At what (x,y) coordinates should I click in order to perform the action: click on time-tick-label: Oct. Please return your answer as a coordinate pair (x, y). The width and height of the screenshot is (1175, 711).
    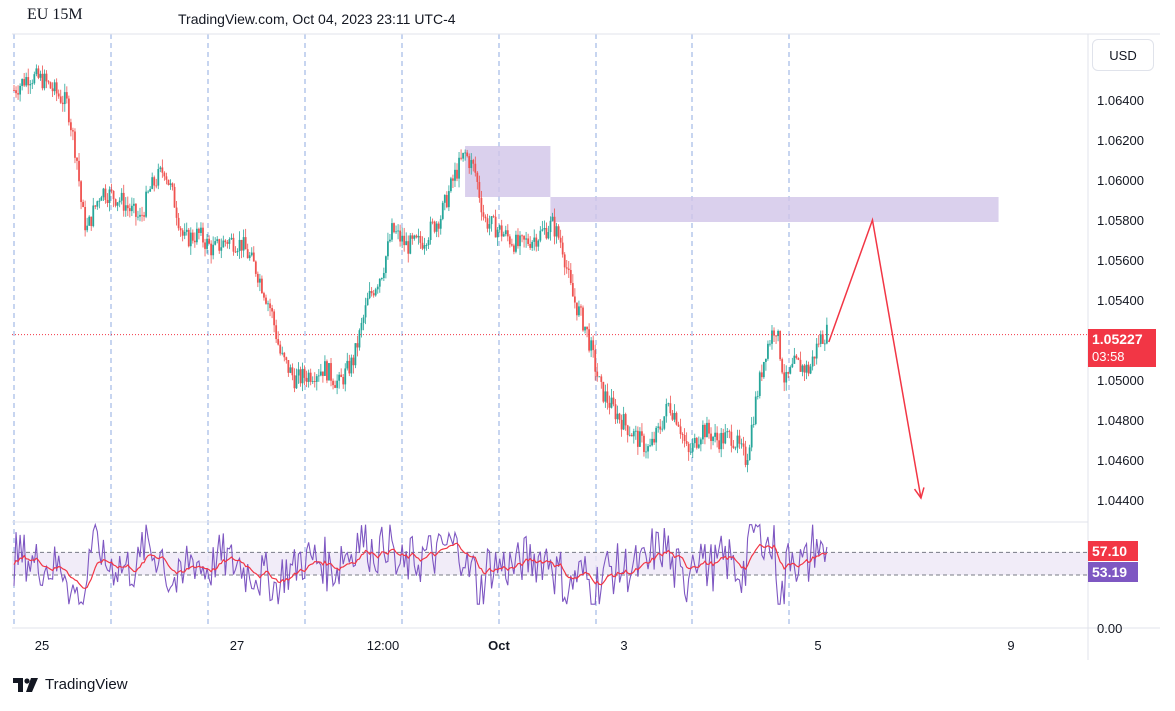
    Looking at the image, I should click on (499, 645).